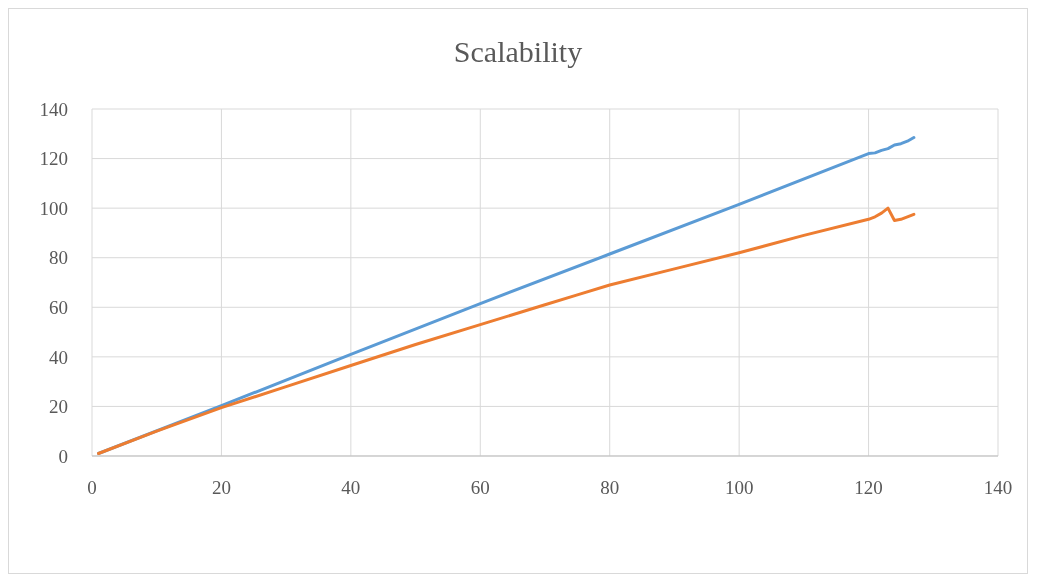 The height and width of the screenshot is (585, 1038). What do you see at coordinates (610, 487) in the screenshot?
I see `x-tick-label: 80` at bounding box center [610, 487].